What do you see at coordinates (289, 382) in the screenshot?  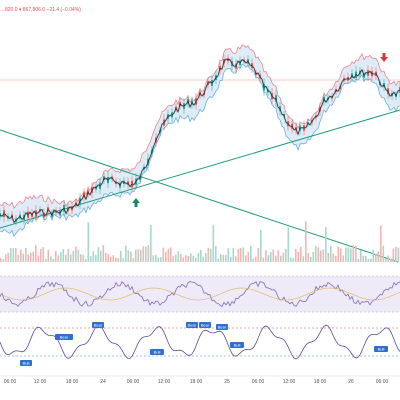 I see `time-axis-label: 12:00` at bounding box center [289, 382].